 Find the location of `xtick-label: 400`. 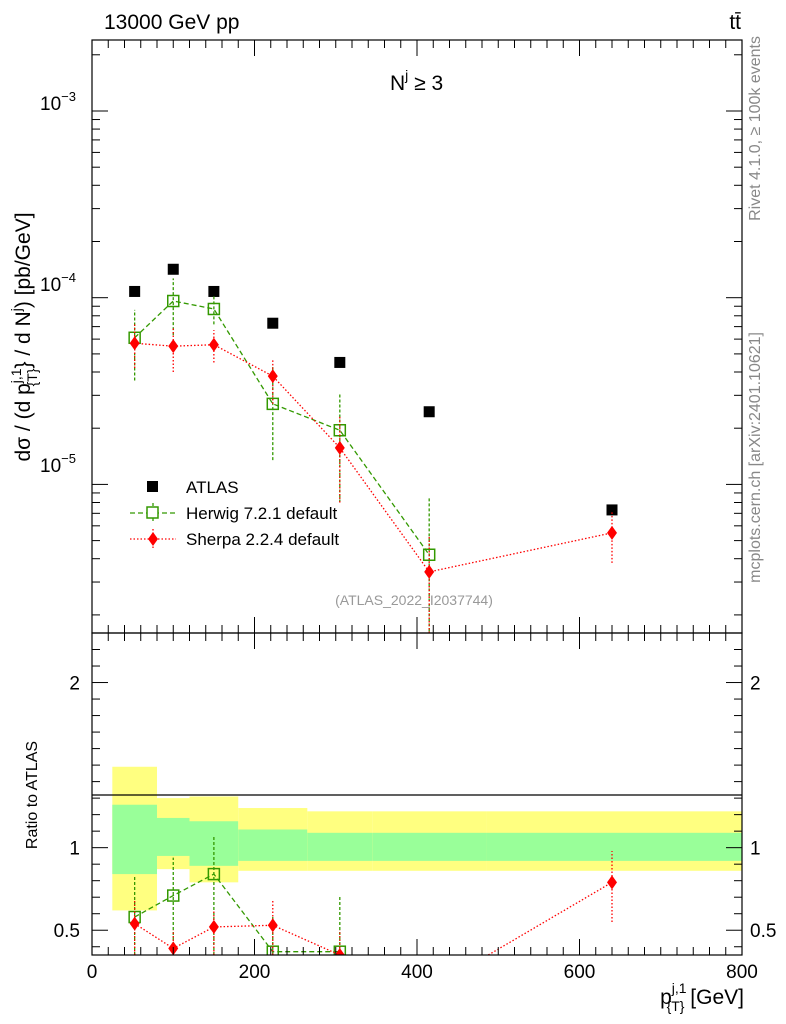

xtick-label: 400 is located at coordinates (417, 972).